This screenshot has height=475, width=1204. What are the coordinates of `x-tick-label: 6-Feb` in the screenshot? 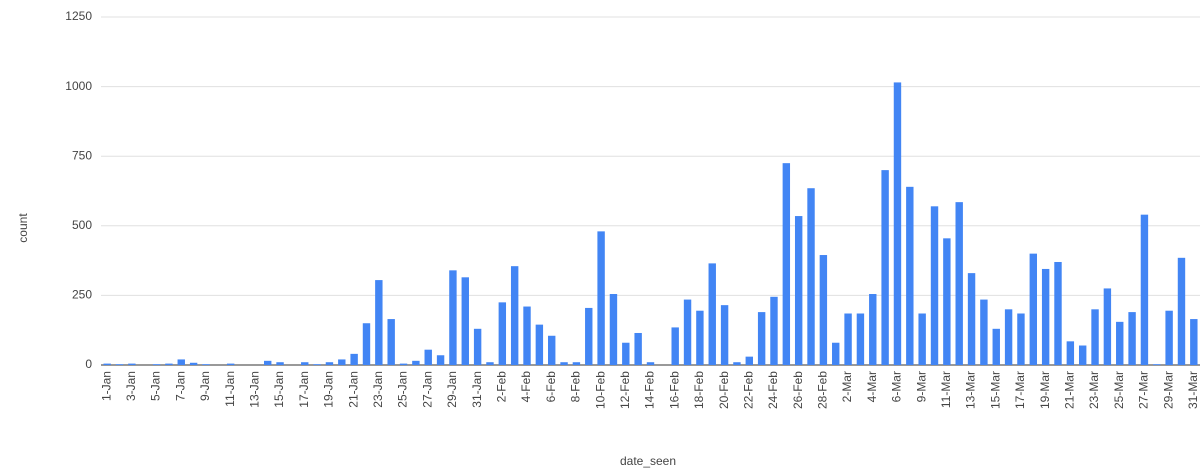 It's located at (551, 387).